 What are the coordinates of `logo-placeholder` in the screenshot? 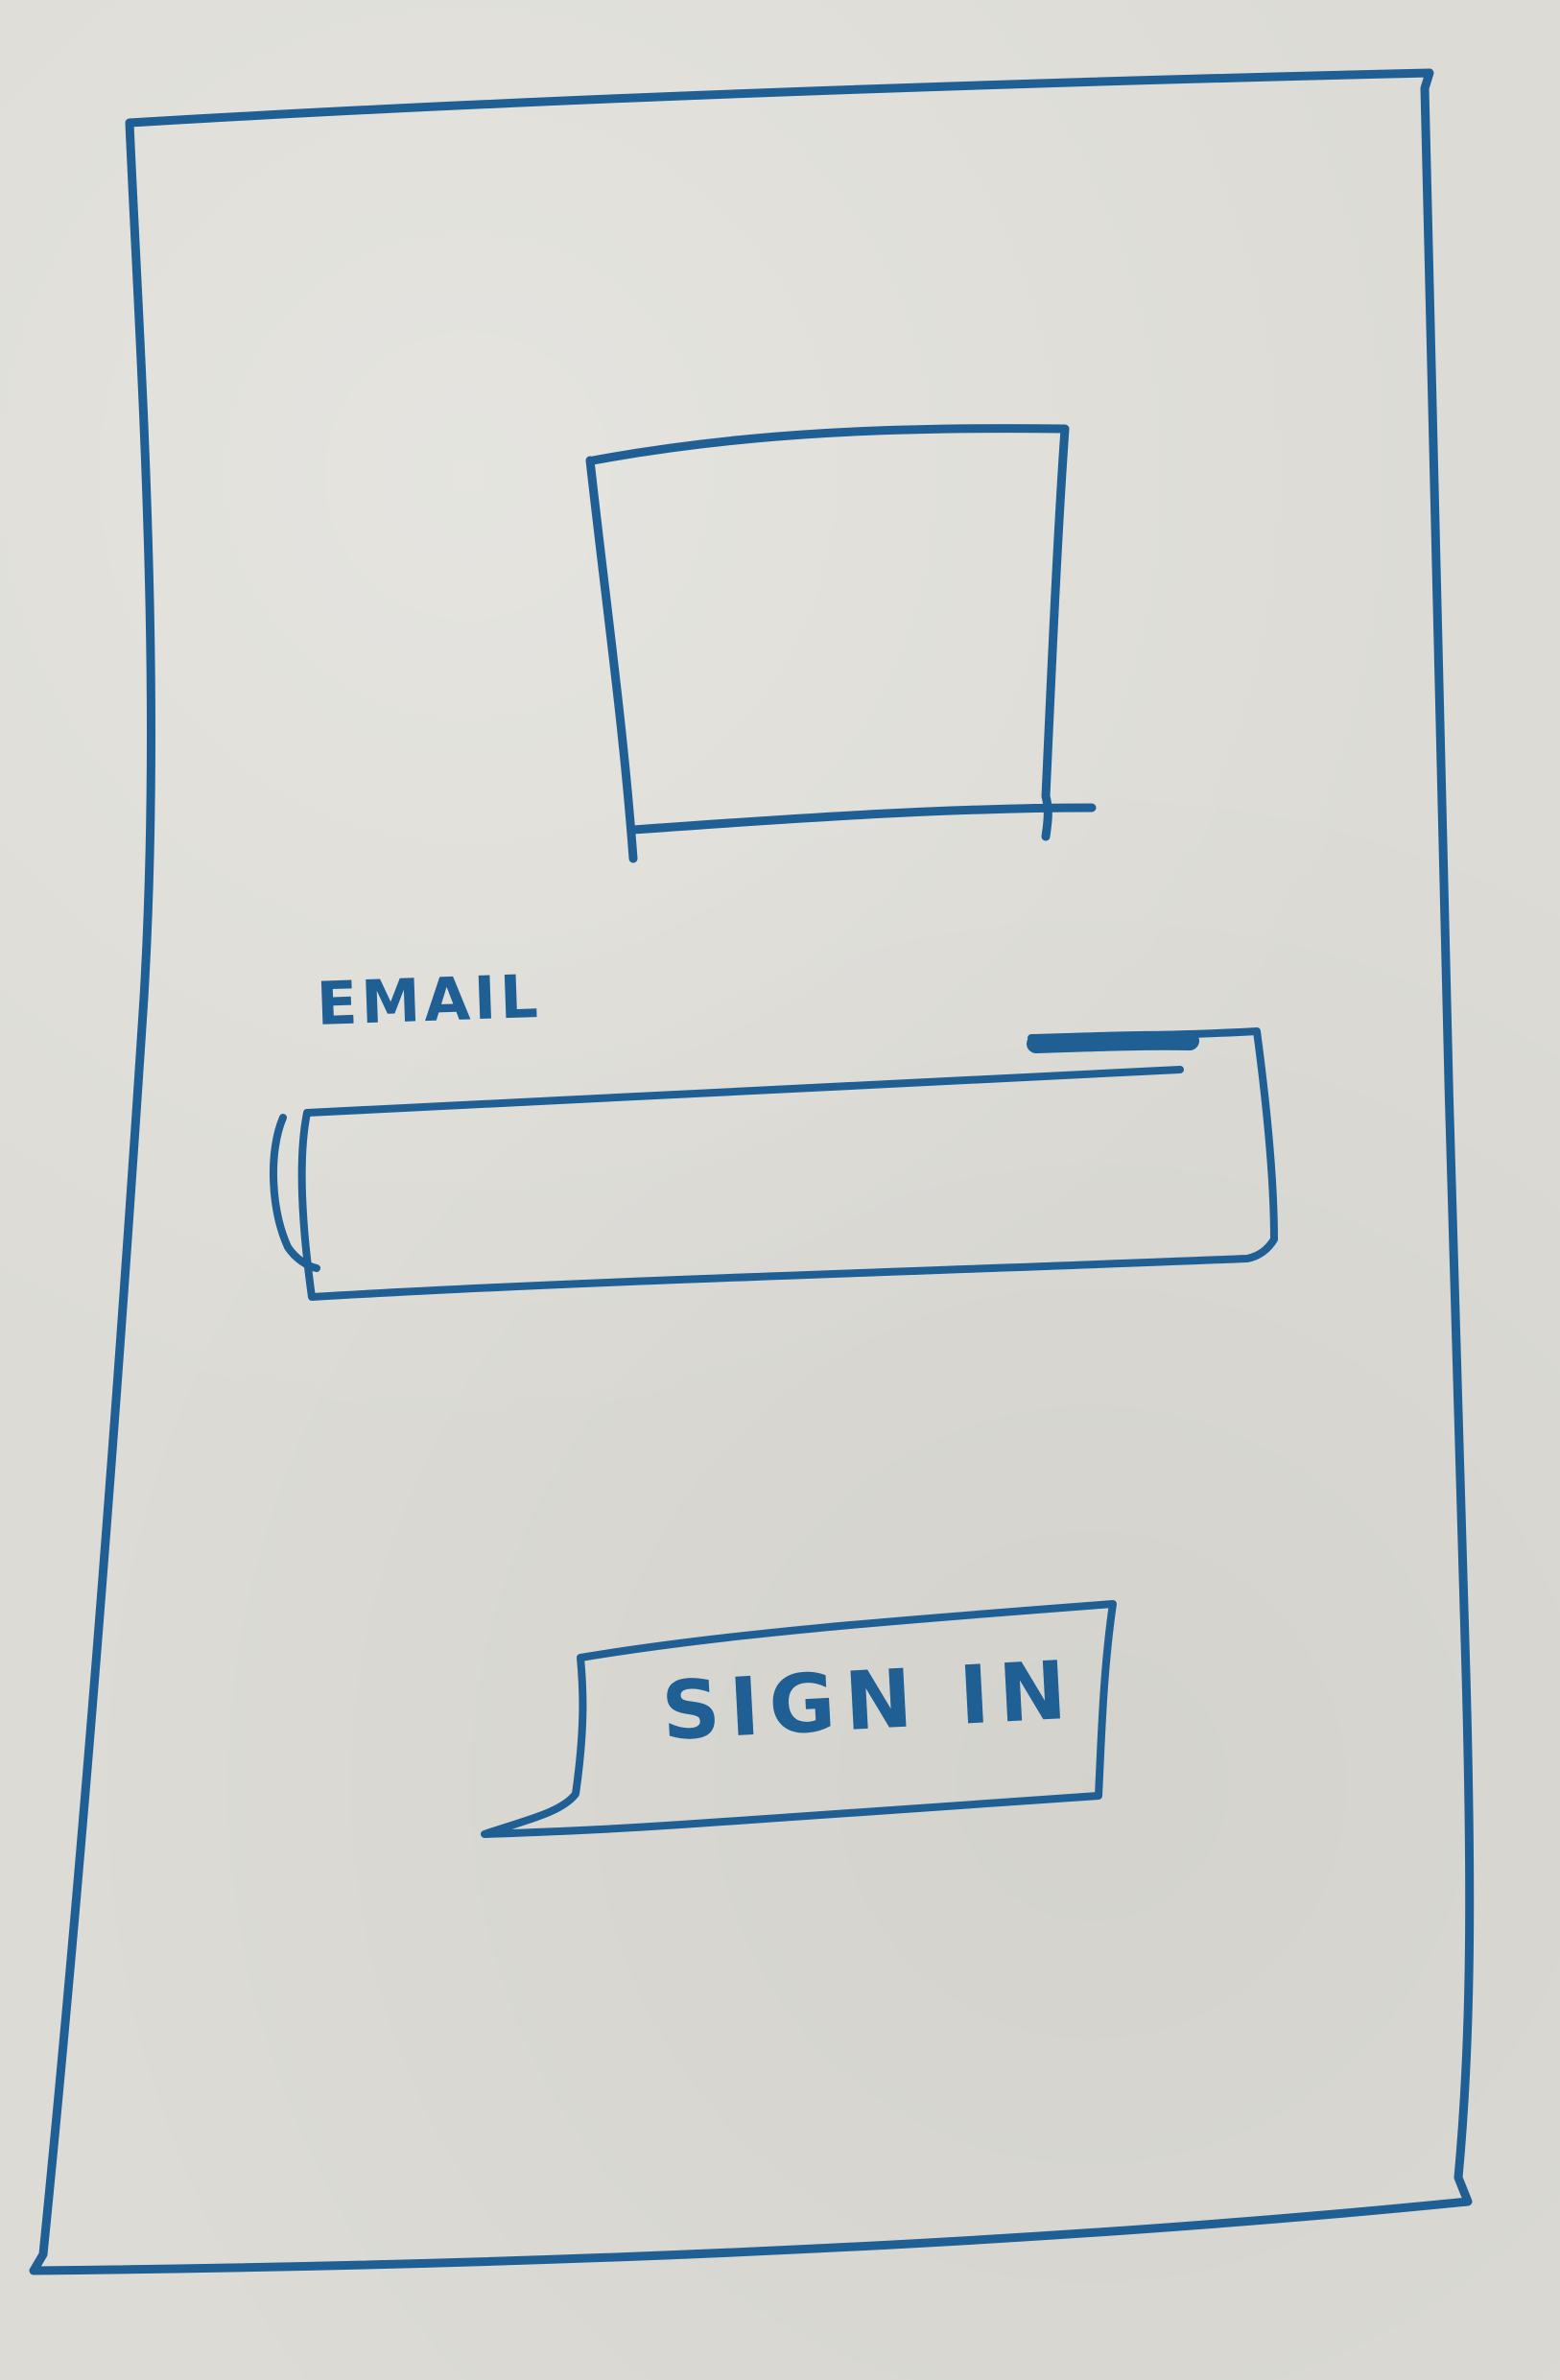 It's located at (841, 643).